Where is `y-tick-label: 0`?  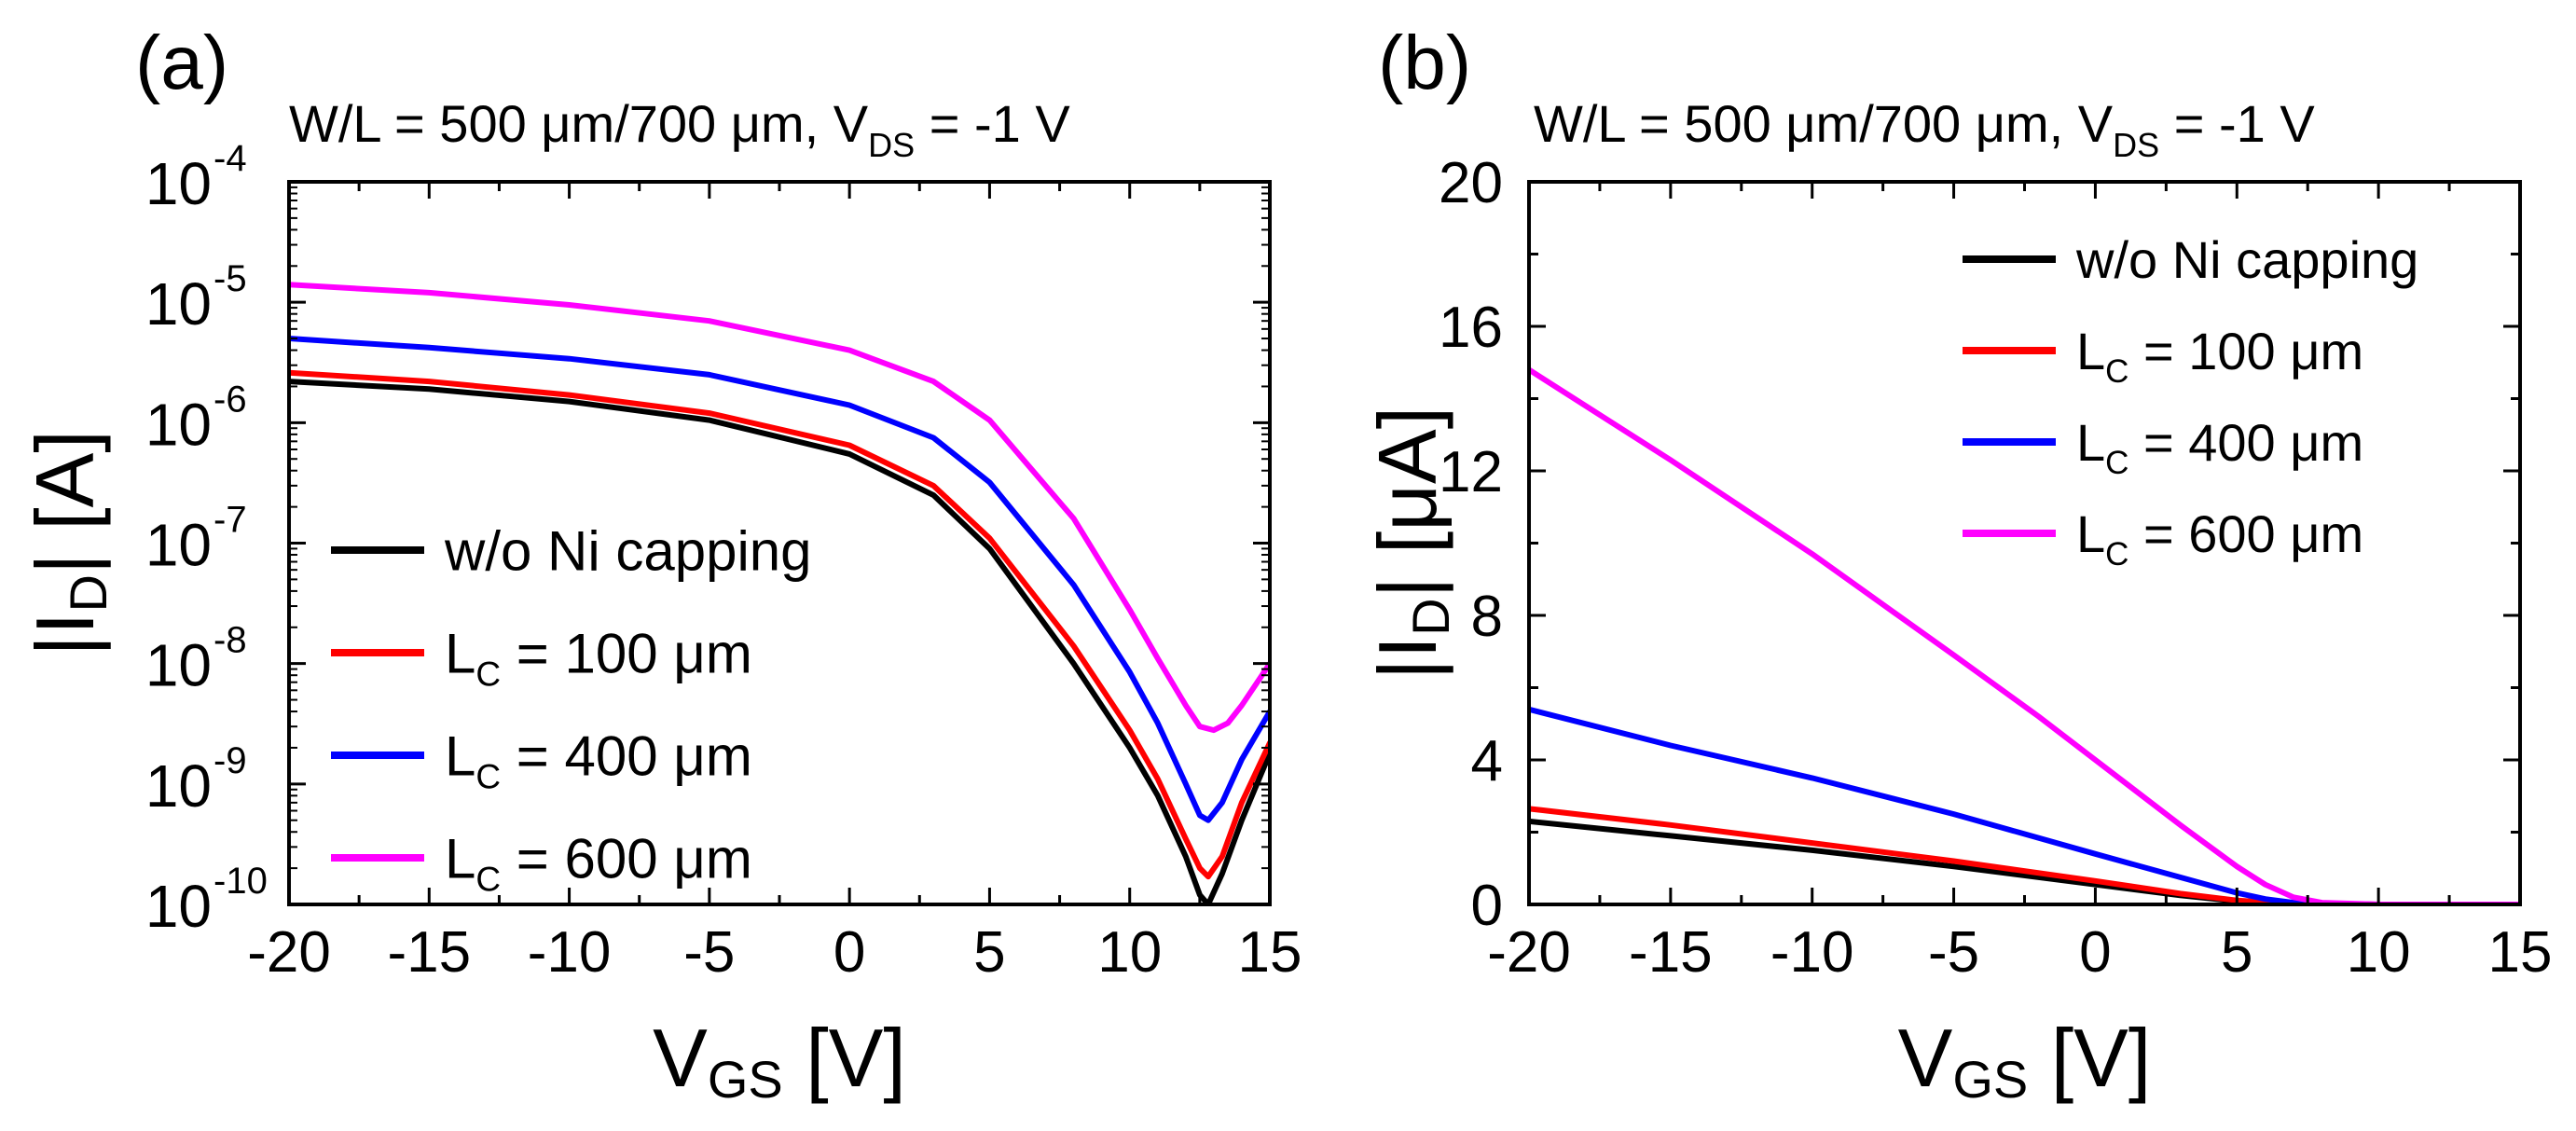 y-tick-label: 0 is located at coordinates (1487, 906).